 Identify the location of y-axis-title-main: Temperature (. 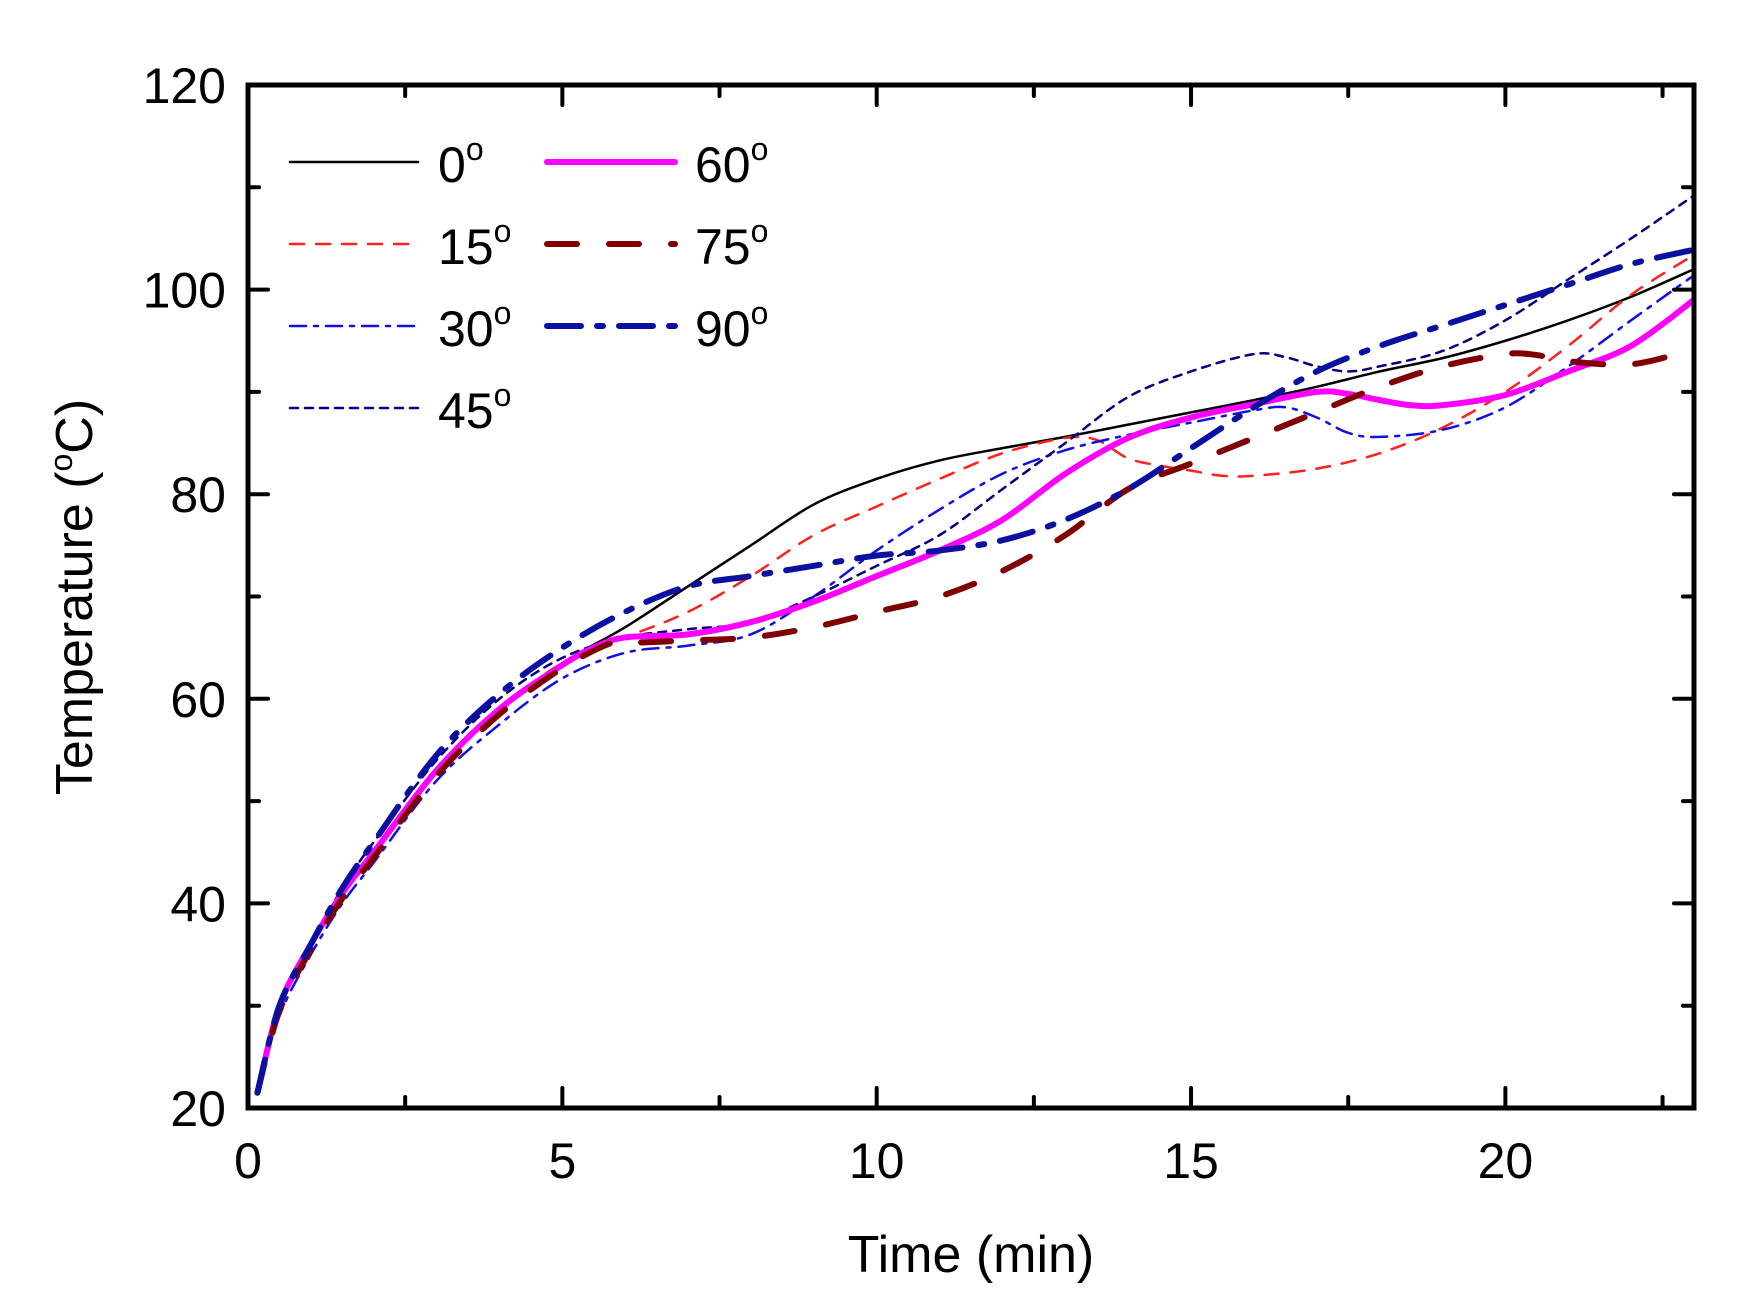
(75, 633).